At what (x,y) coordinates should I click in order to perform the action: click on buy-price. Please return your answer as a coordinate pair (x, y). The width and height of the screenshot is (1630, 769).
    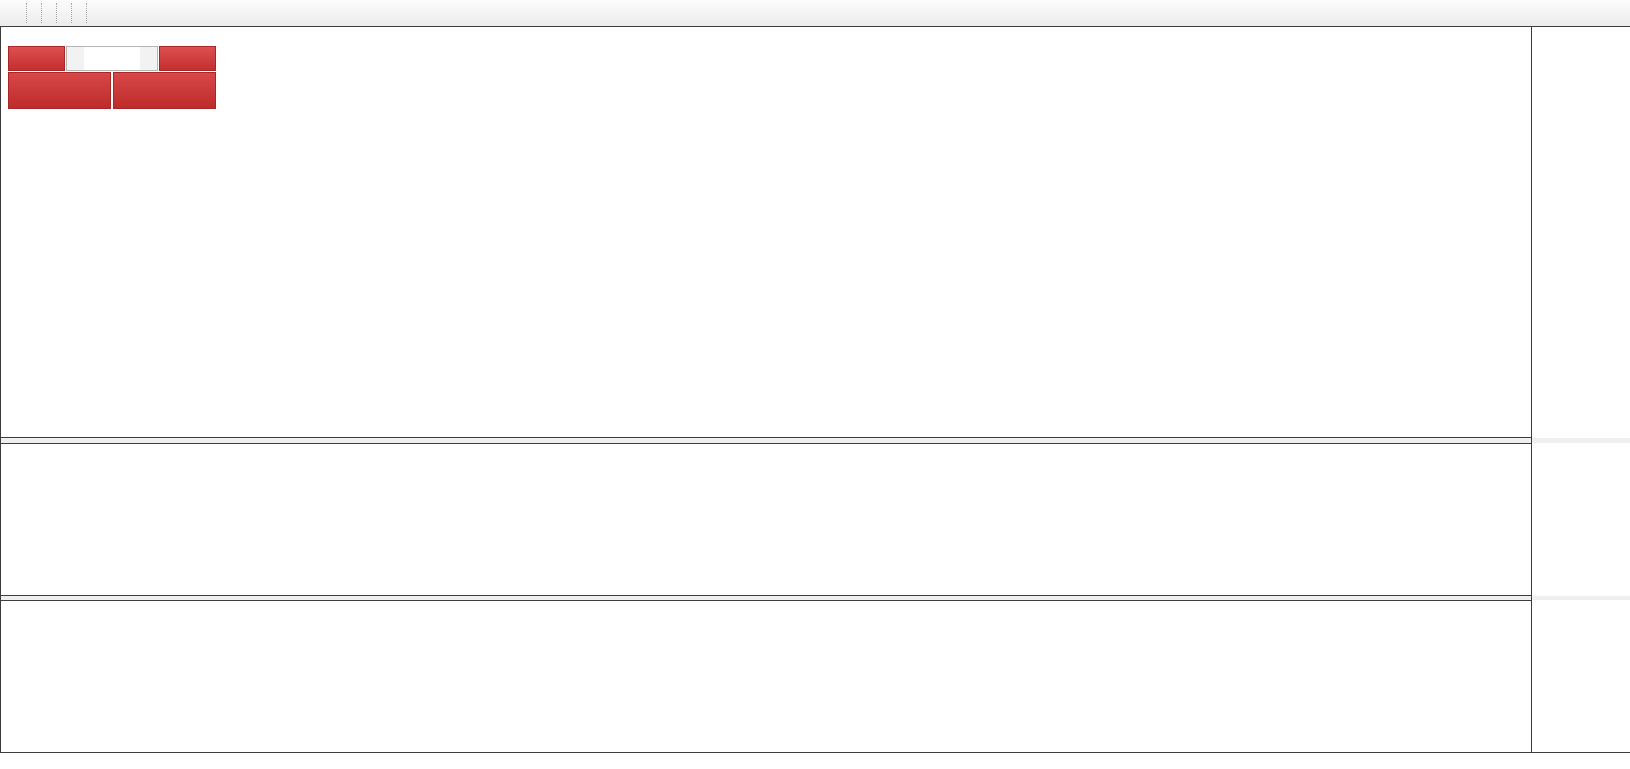
    Looking at the image, I should click on (164, 90).